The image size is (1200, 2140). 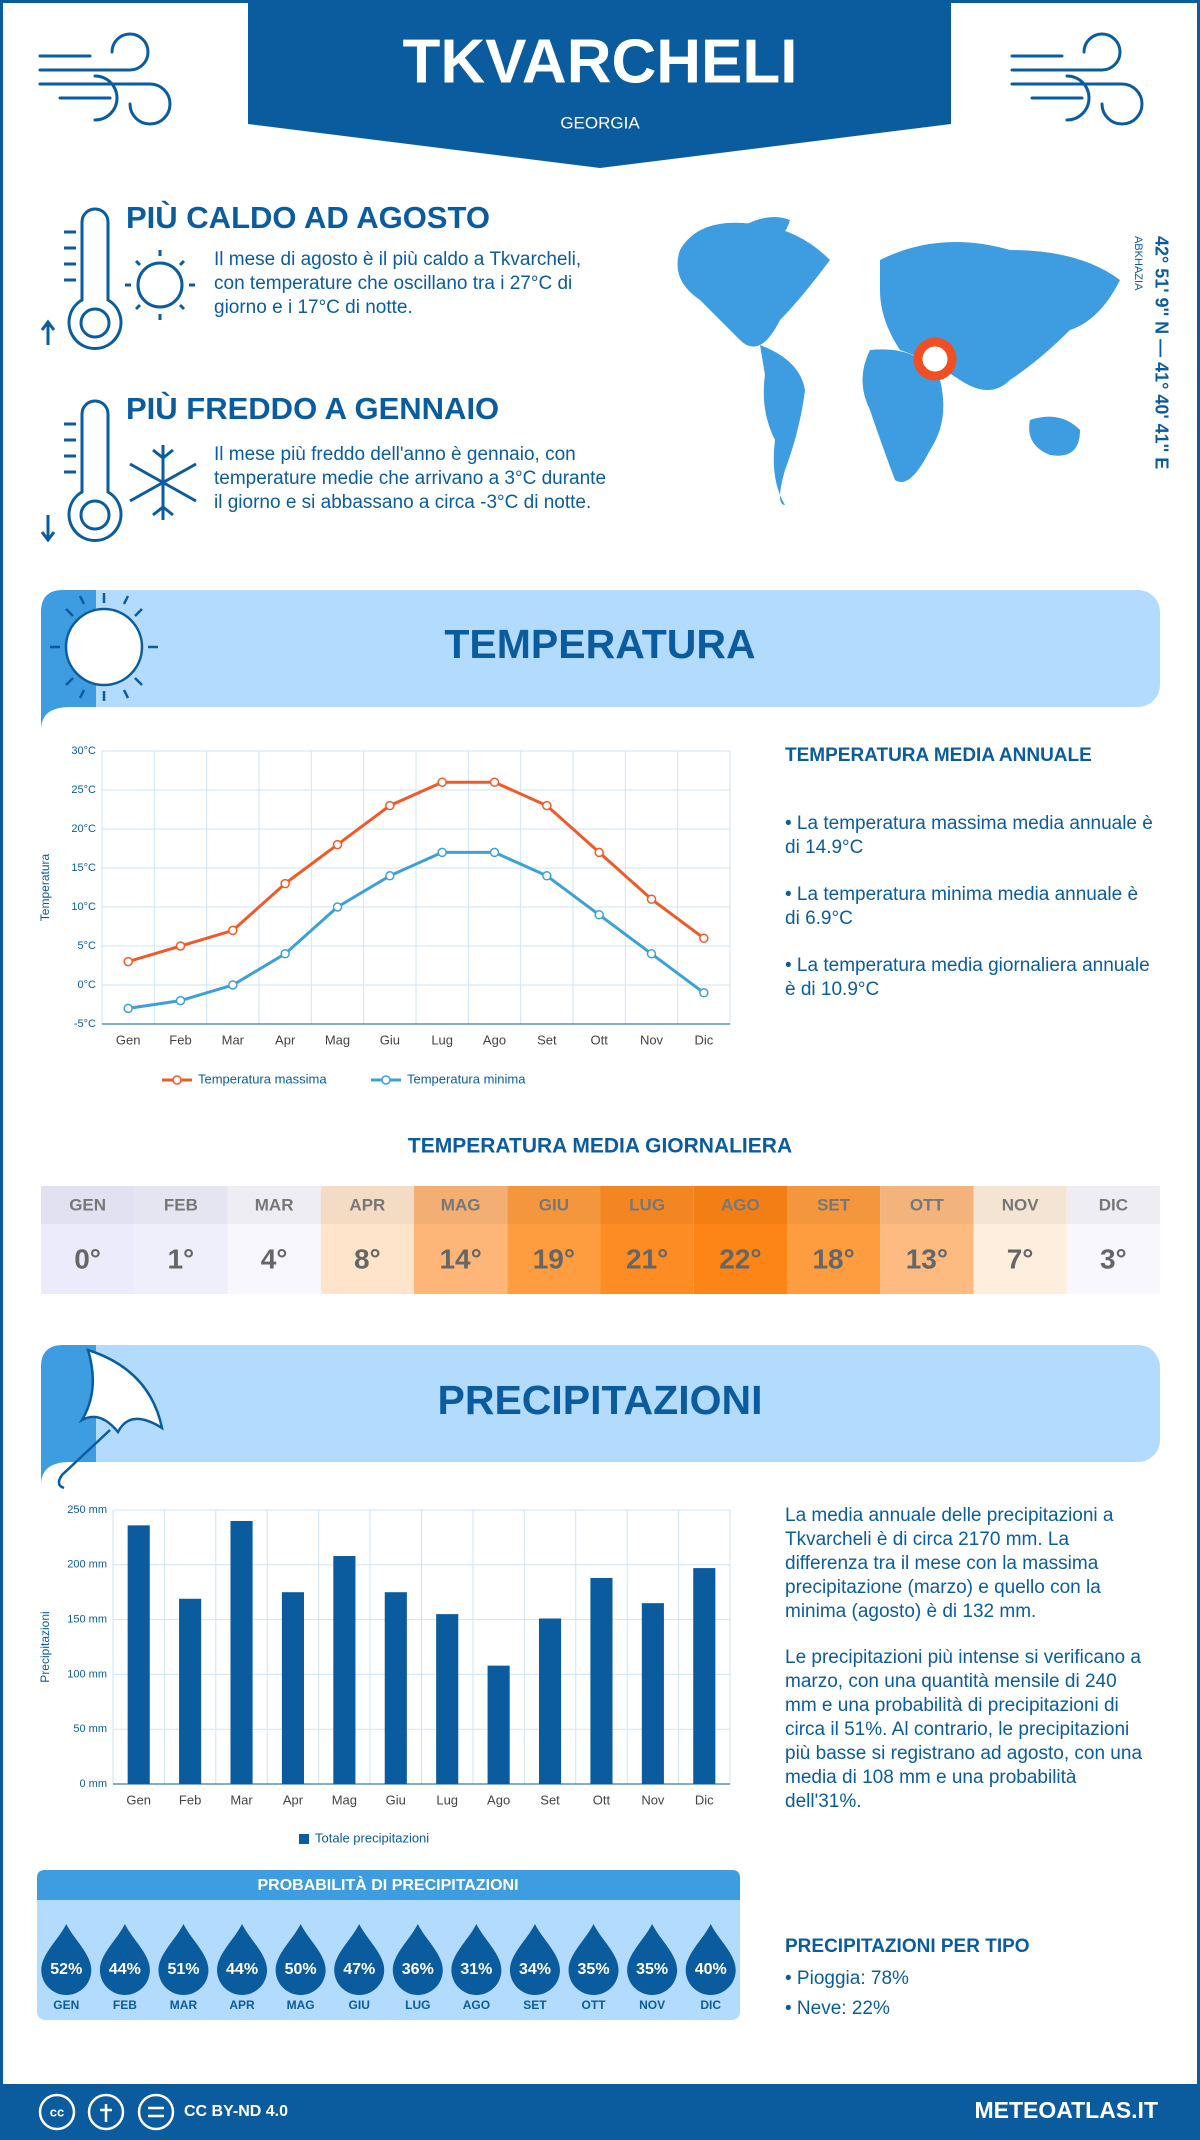 I want to click on day-month: FEB, so click(x=181, y=1204).